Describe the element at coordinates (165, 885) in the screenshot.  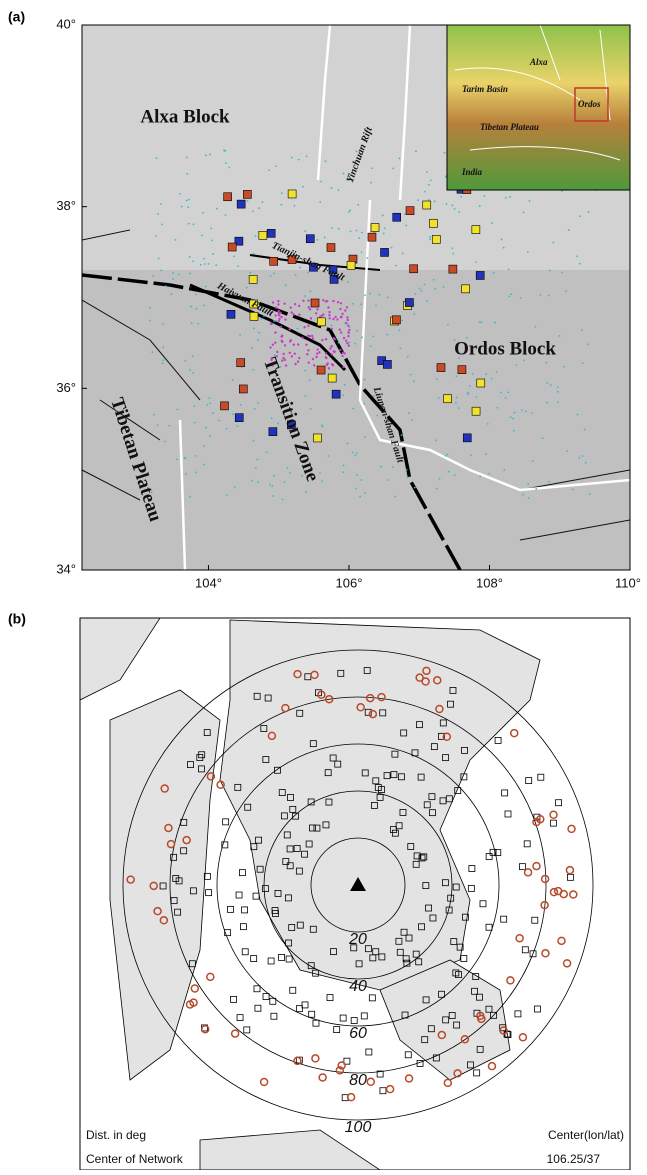
I see `land` at that location.